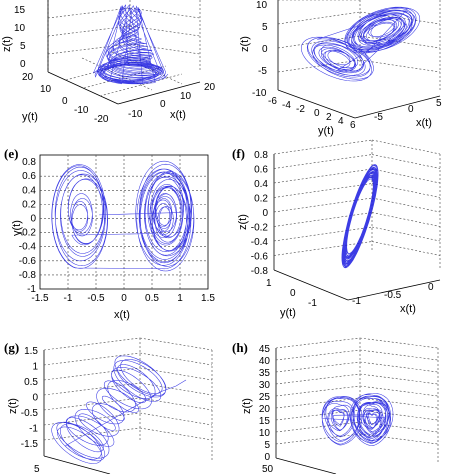  I want to click on panel-g-box, so click(128, 405).